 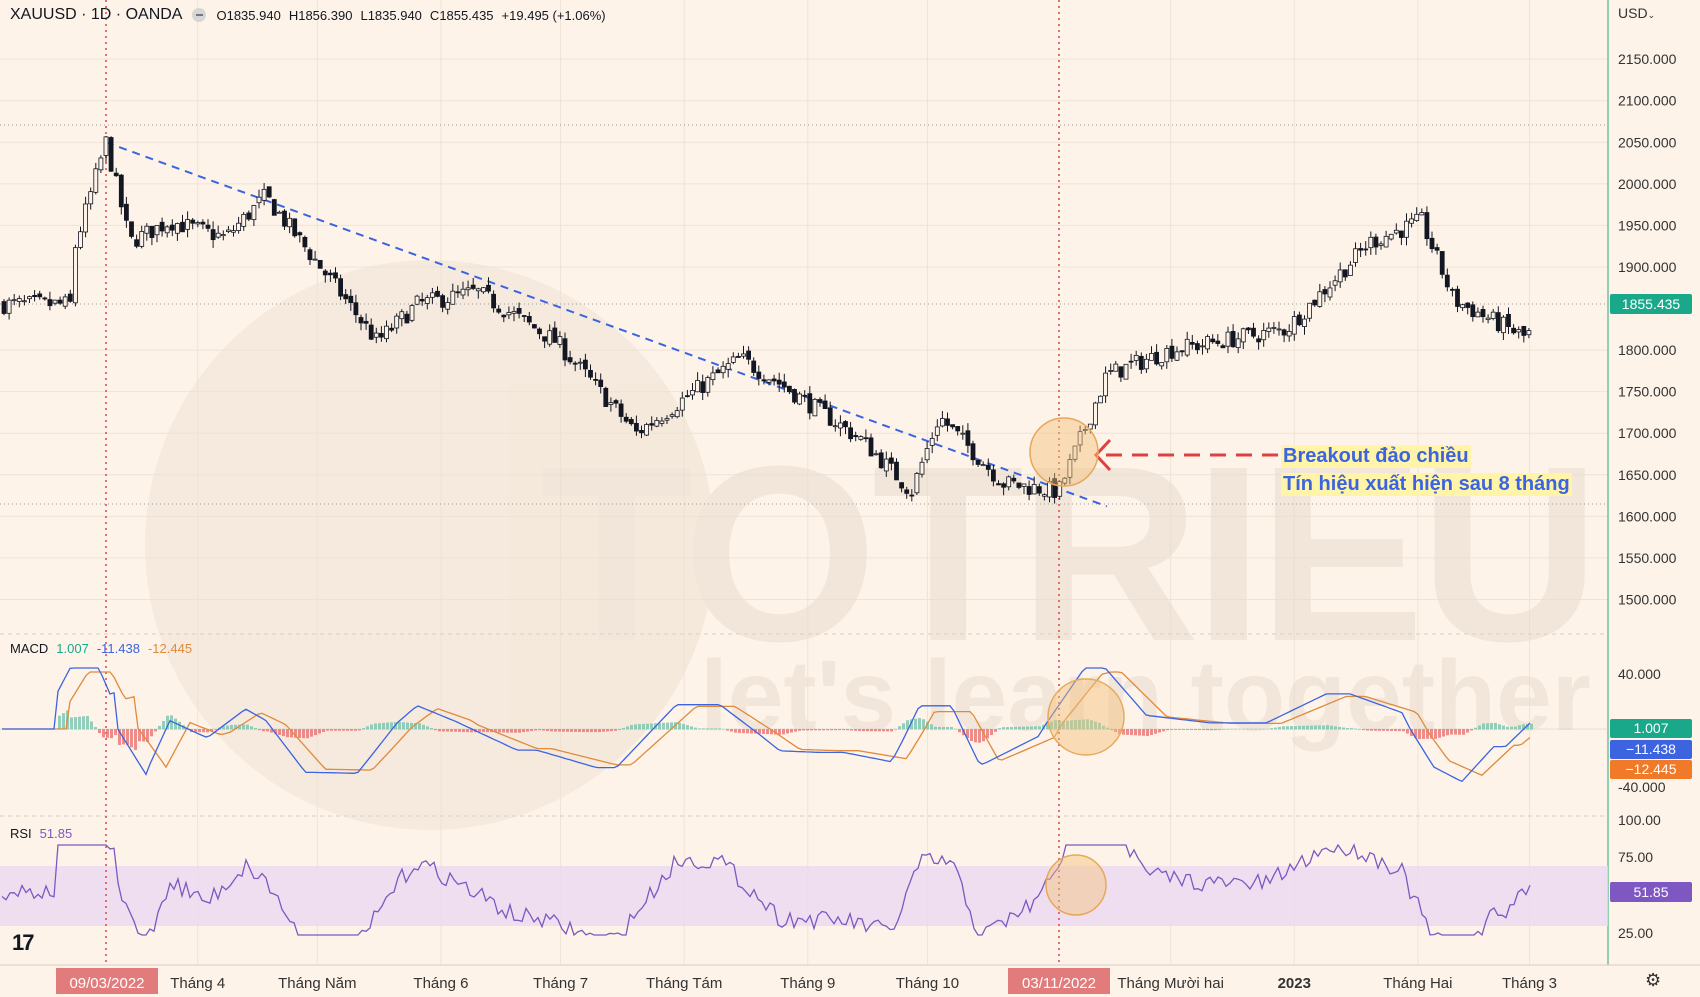 I want to click on last-price-badge-text: 1855.435, so click(x=1651, y=304).